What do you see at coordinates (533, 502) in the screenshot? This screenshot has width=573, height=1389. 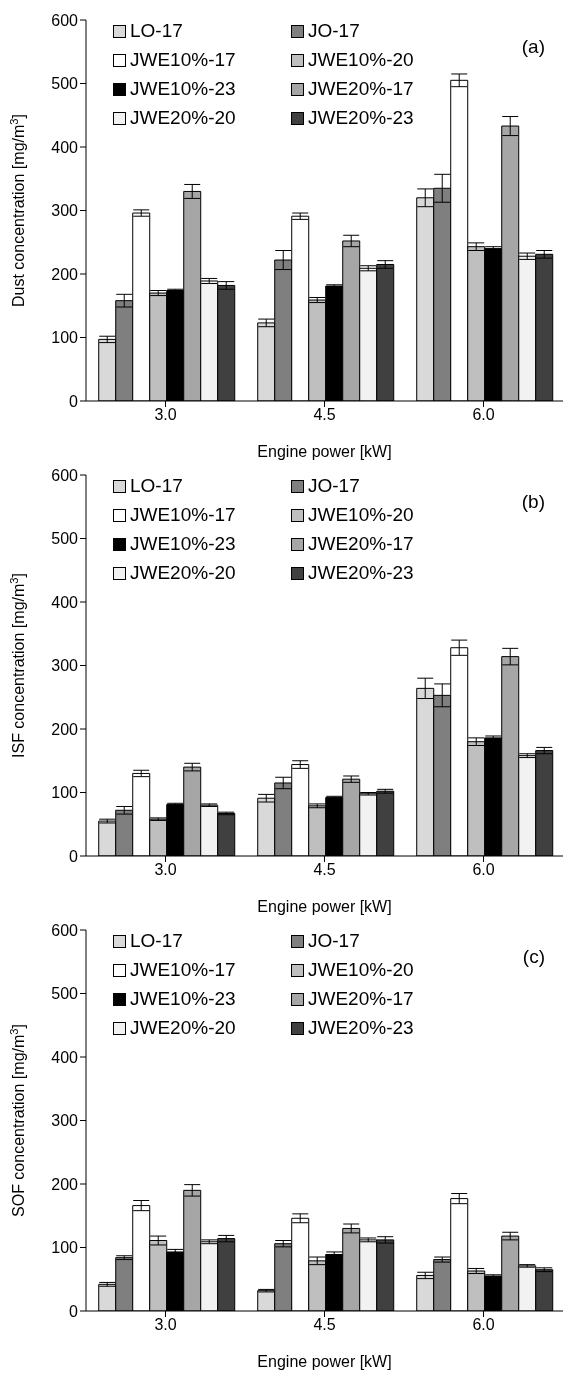 I see `annotation: (b)` at bounding box center [533, 502].